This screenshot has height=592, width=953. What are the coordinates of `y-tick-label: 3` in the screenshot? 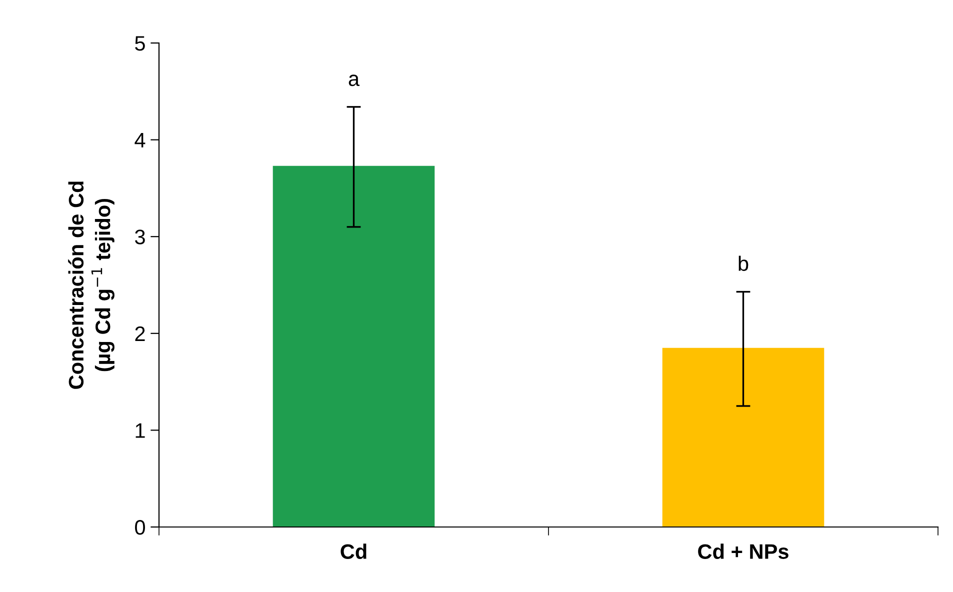 It's located at (140, 237).